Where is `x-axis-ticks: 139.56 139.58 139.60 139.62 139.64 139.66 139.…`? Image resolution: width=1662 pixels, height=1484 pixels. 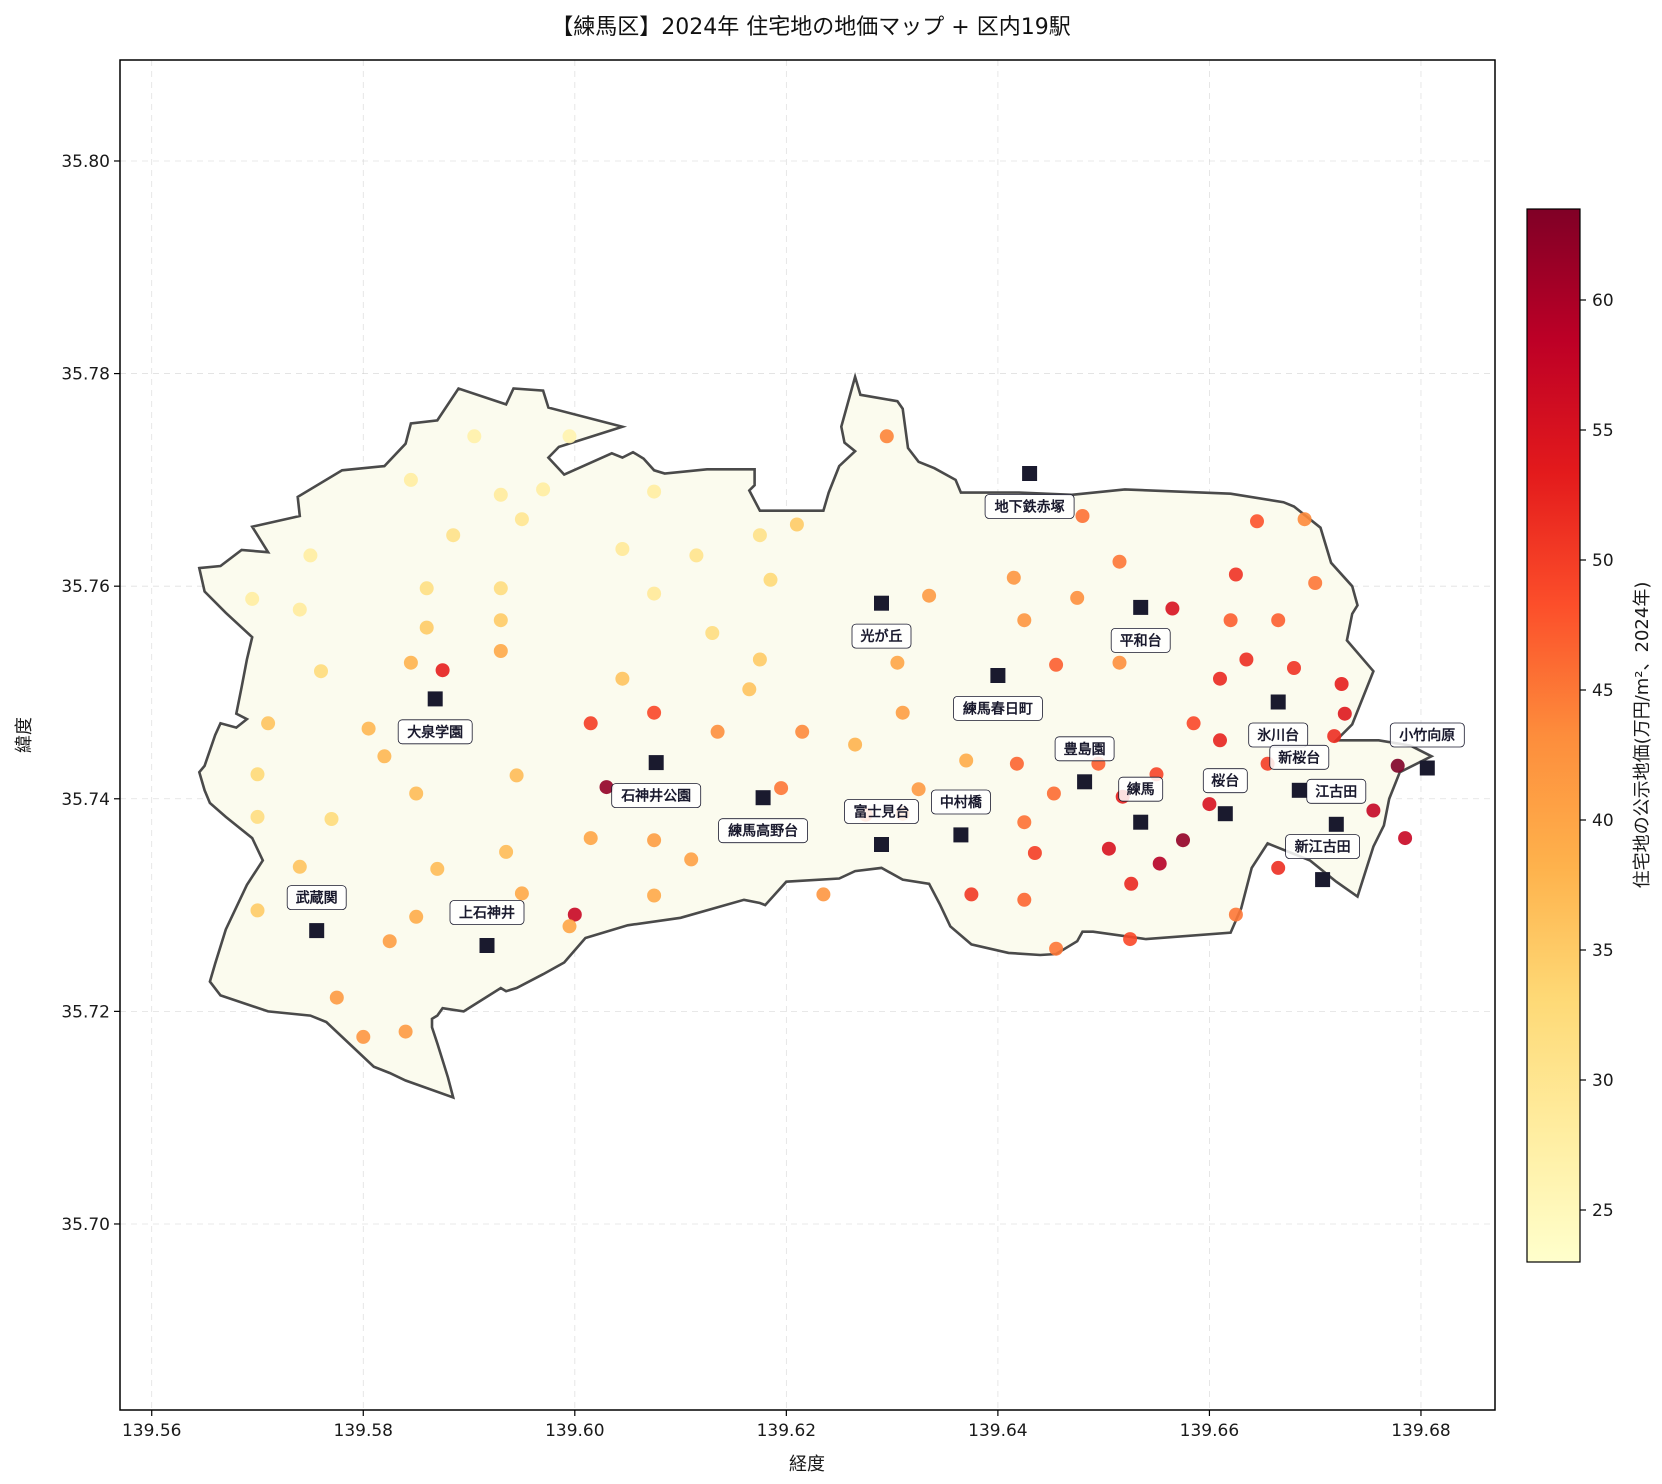
x-axis-ticks: 139.56 139.58 139.60 139.62 139.64 139.66 139.… is located at coordinates (786, 1425).